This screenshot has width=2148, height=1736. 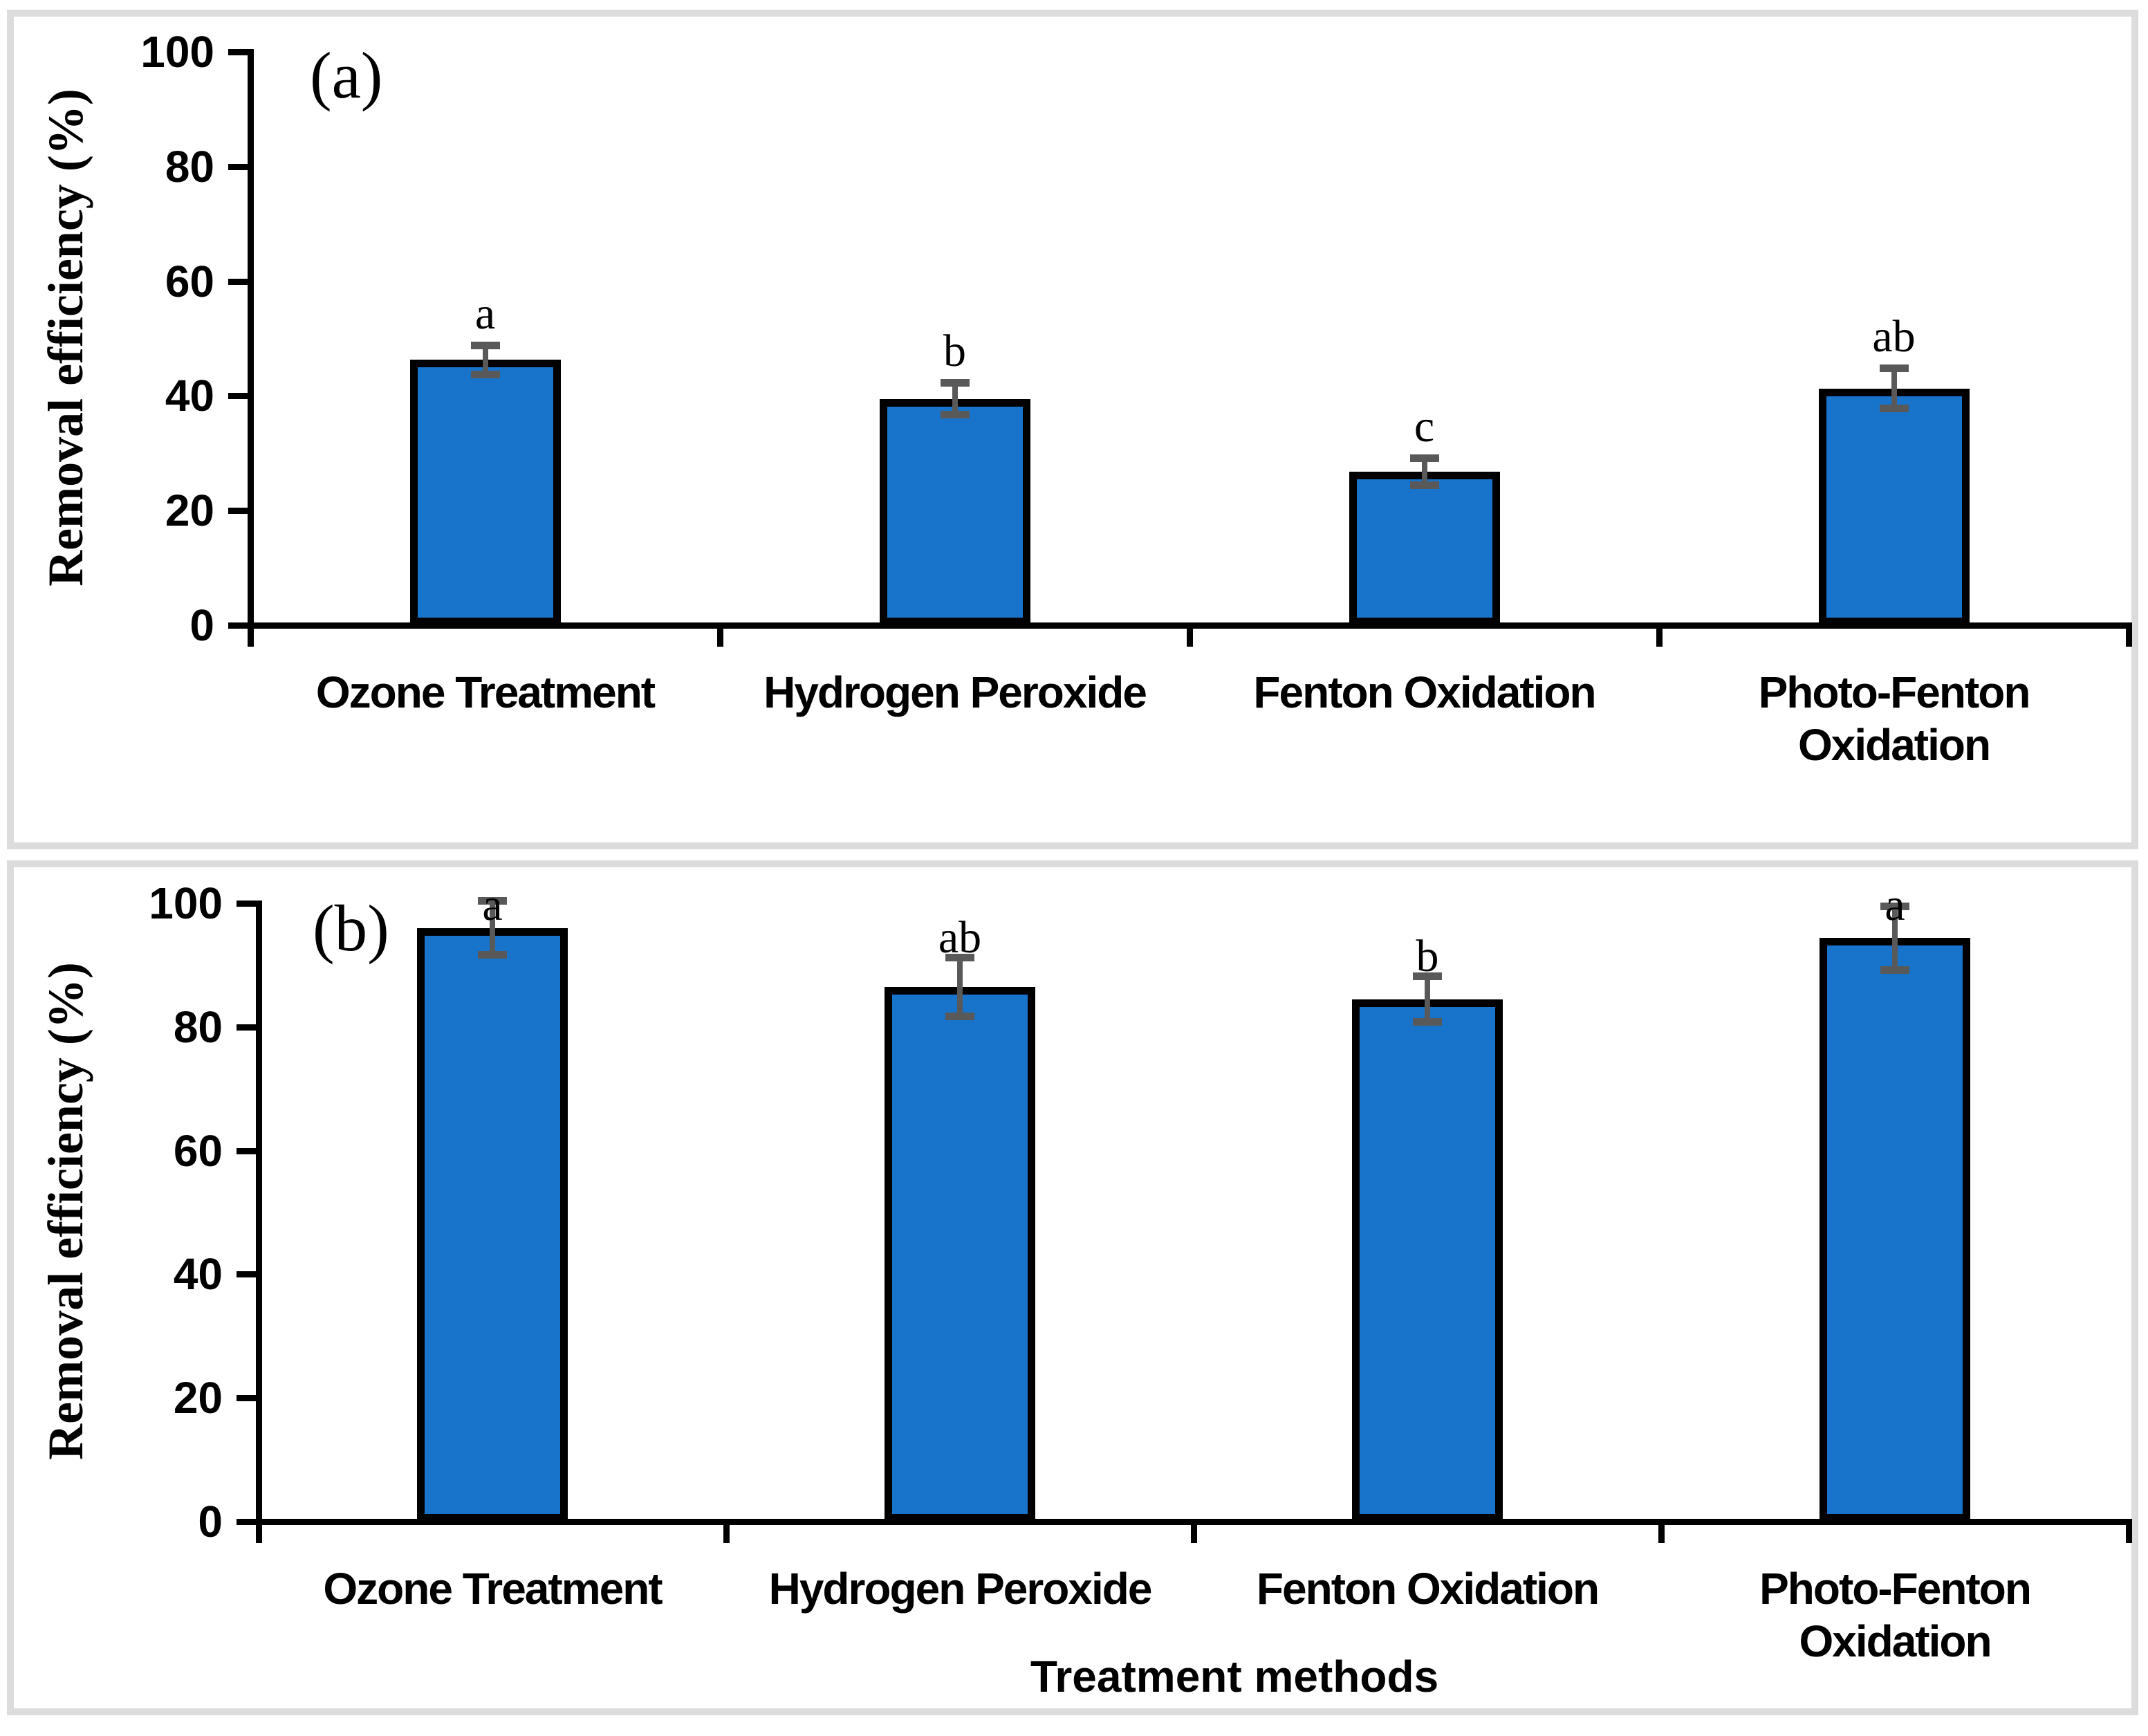 What do you see at coordinates (210, 1521) in the screenshot?
I see `y-tick-label-b-0: 0` at bounding box center [210, 1521].